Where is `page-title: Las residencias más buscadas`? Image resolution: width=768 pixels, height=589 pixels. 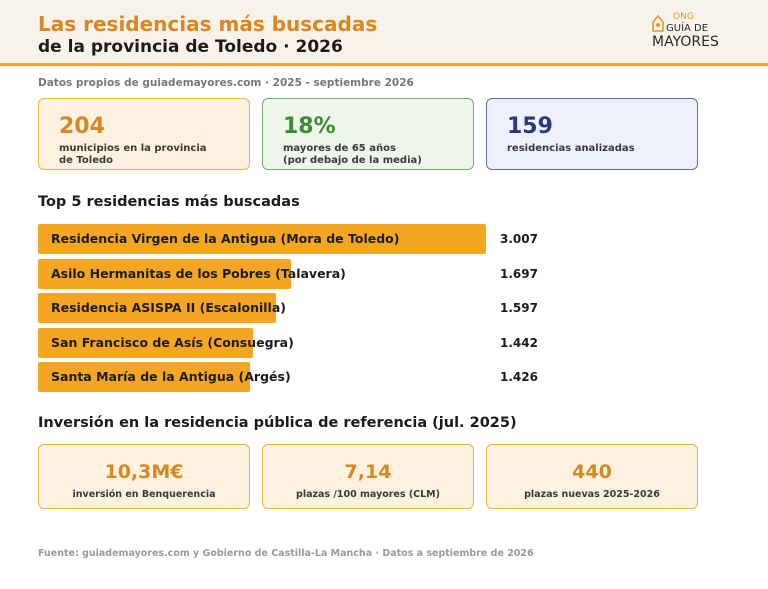 page-title: Las residencias más buscadas is located at coordinates (208, 24).